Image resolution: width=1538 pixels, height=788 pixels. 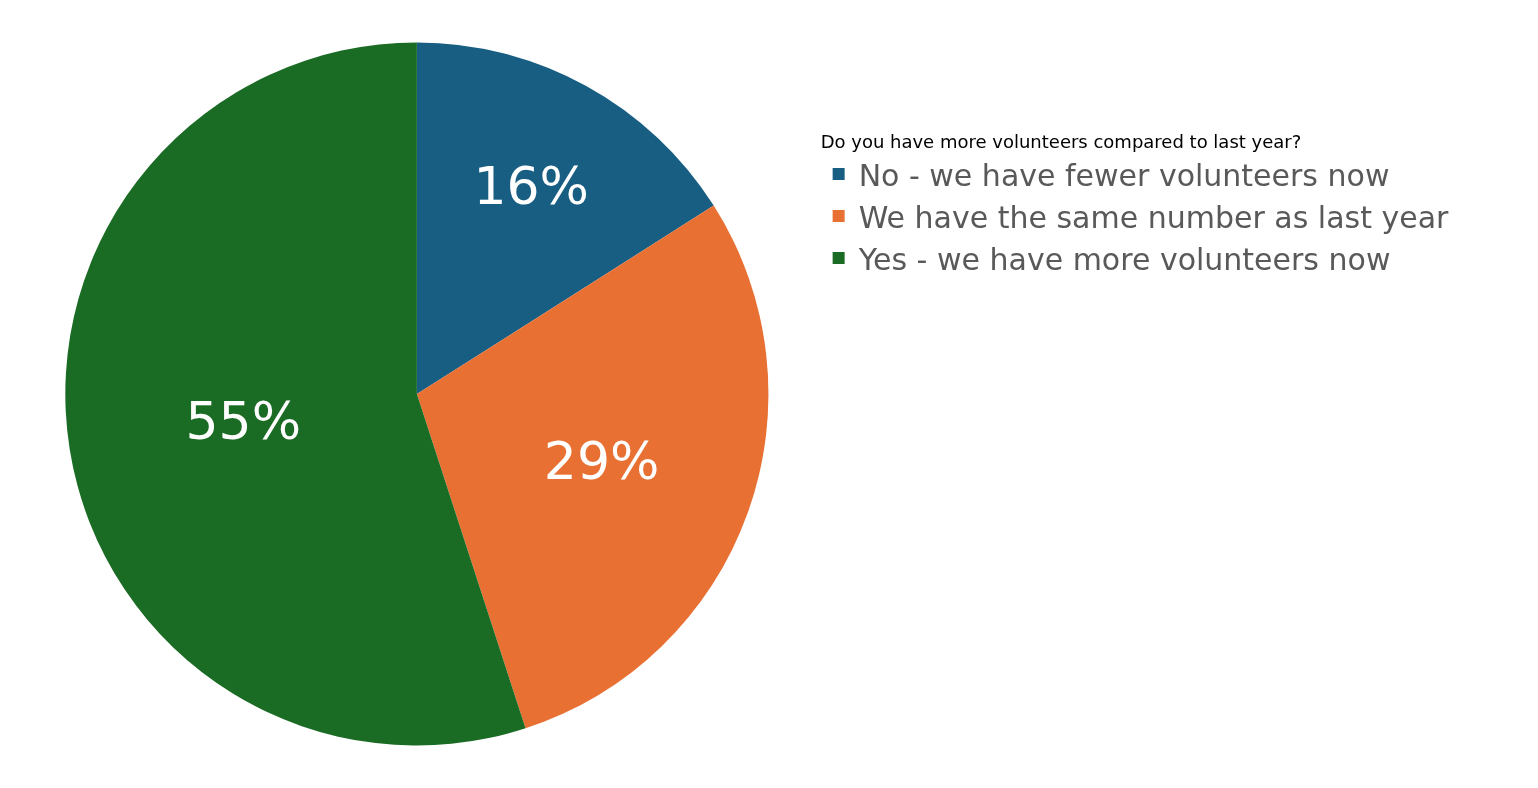 I want to click on legend-label: No - we have fewer volunteers now, so click(x=1124, y=175).